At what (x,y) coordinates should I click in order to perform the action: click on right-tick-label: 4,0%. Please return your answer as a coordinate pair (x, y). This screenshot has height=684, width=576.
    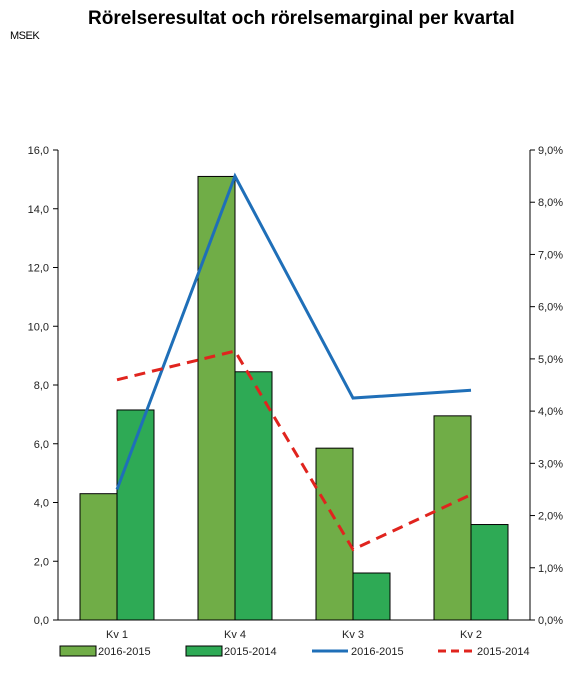
    Looking at the image, I should click on (550, 412).